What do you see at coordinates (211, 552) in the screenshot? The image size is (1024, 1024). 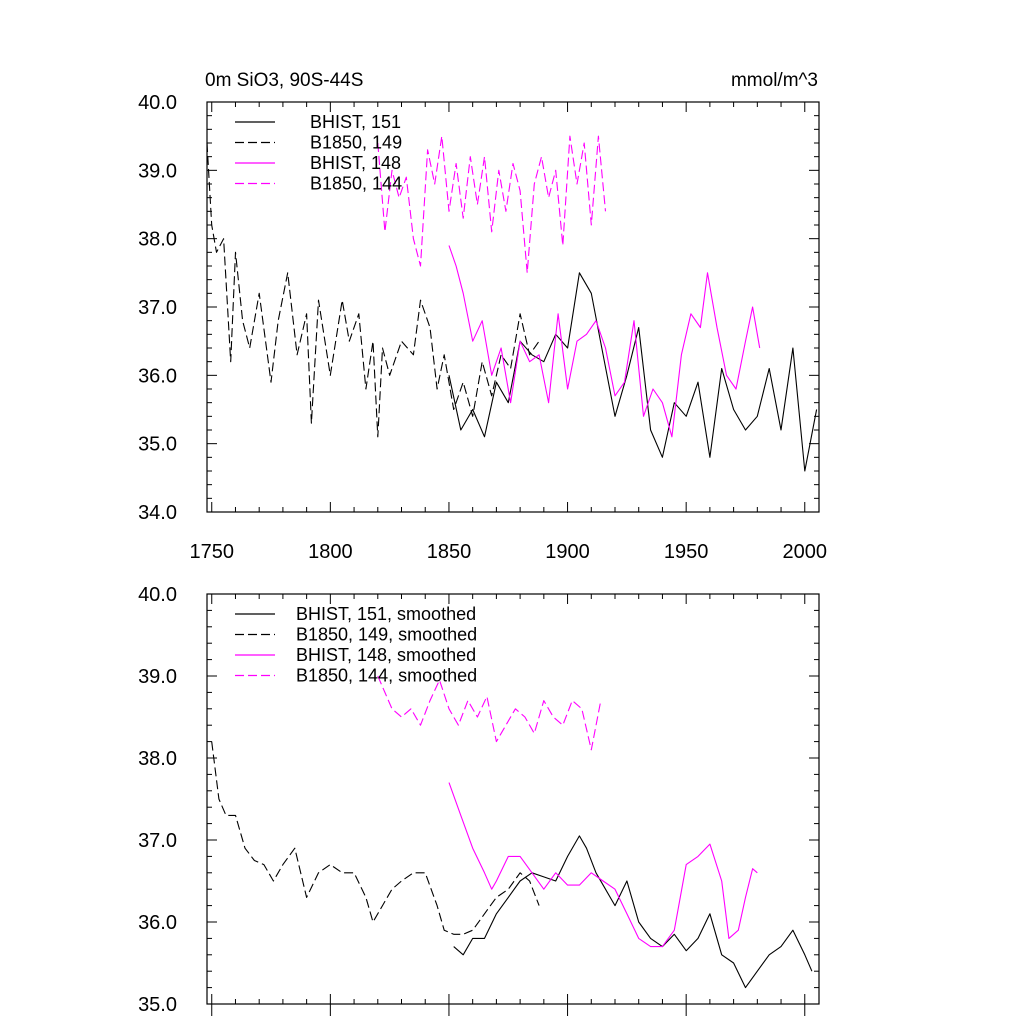 I see `x-tick-label: 1750` at bounding box center [211, 552].